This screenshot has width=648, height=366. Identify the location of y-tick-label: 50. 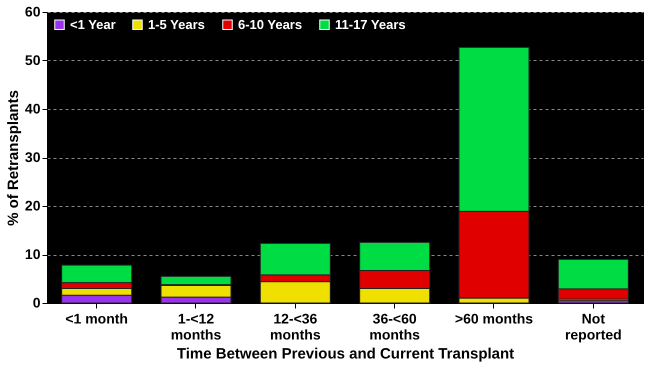
(32, 60).